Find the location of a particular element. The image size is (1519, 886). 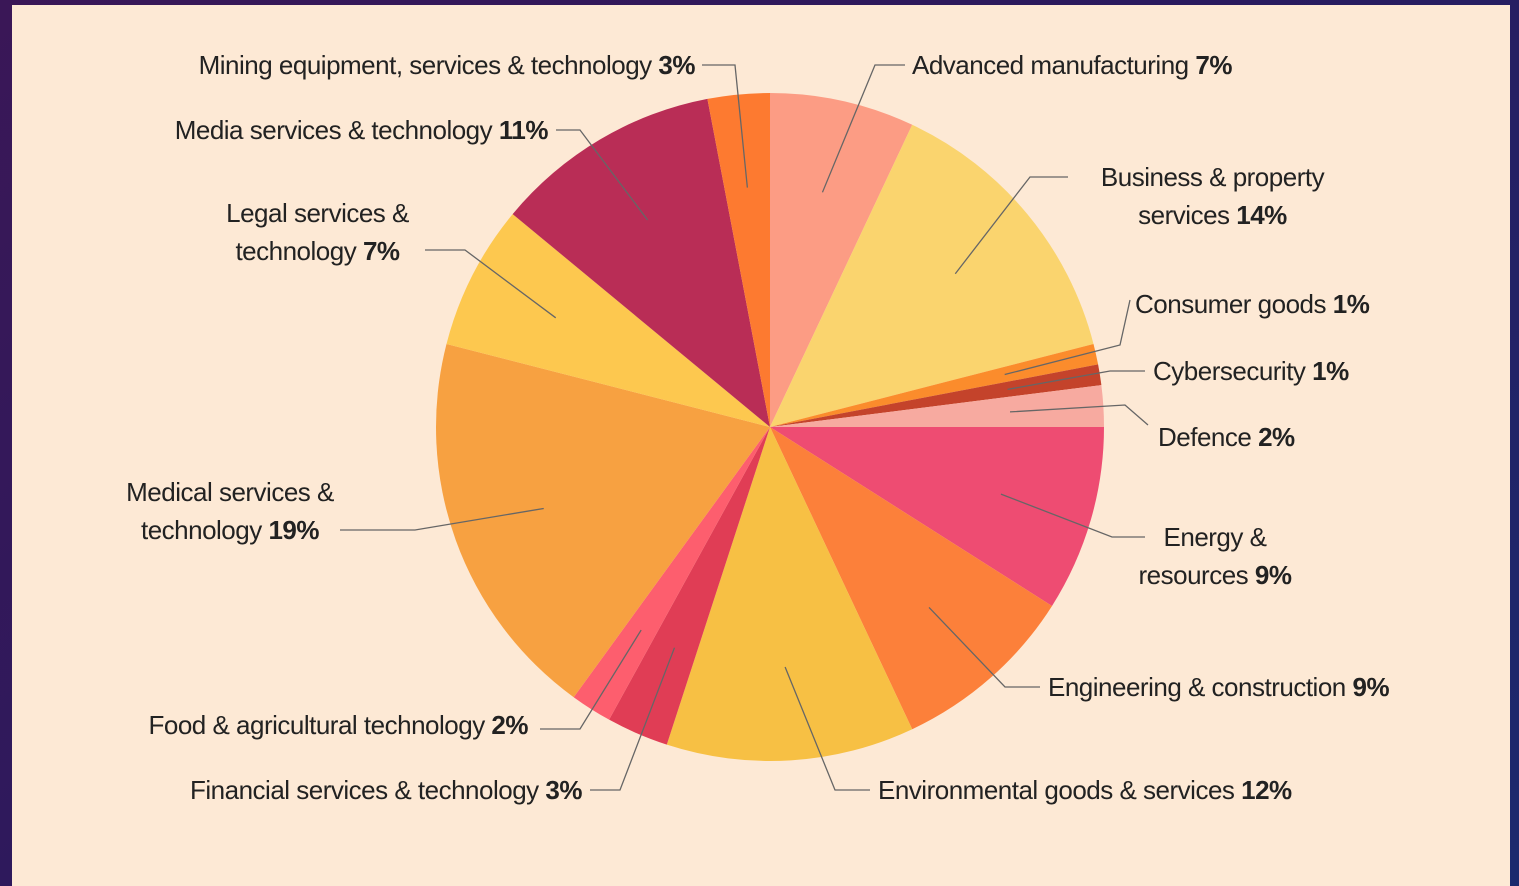

slice-label: Food & agricultural technology 2% is located at coordinates (278, 725).